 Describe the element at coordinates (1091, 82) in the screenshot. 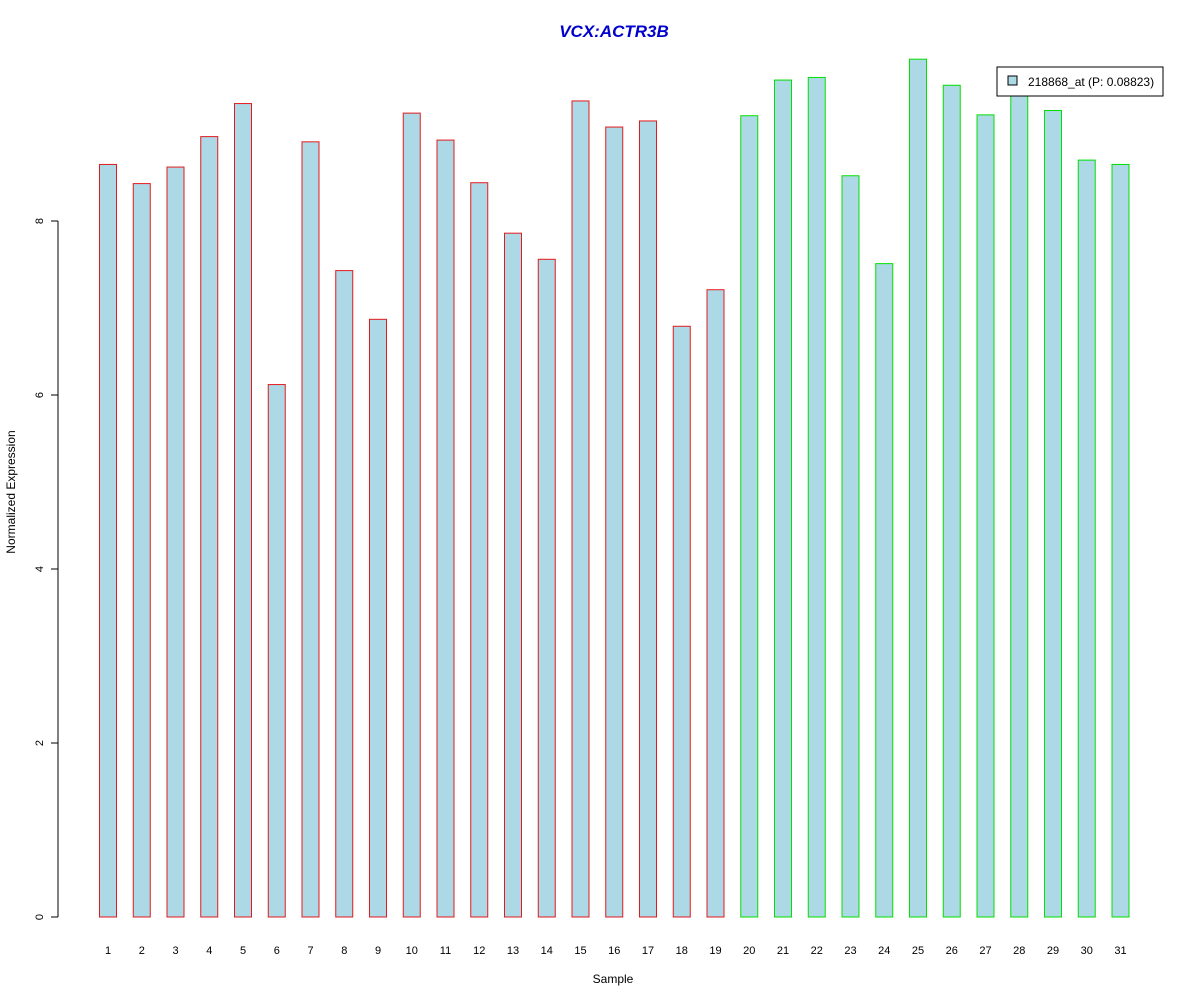

I see `legend-label: 218868_at (P: 0.08823)` at that location.